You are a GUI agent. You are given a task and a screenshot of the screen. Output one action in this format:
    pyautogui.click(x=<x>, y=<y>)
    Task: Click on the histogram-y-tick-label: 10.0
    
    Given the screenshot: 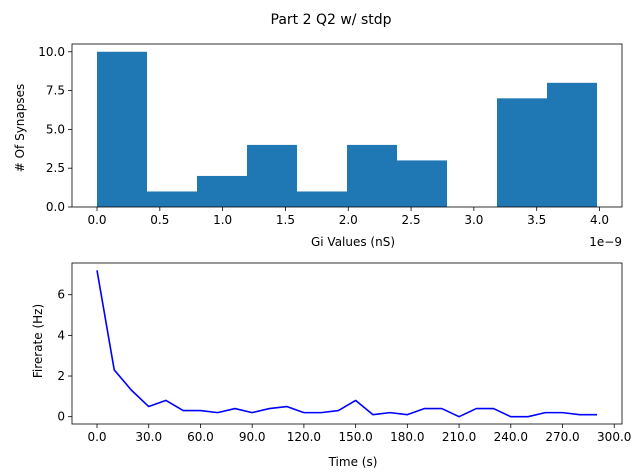 What is the action you would take?
    pyautogui.click(x=51, y=52)
    